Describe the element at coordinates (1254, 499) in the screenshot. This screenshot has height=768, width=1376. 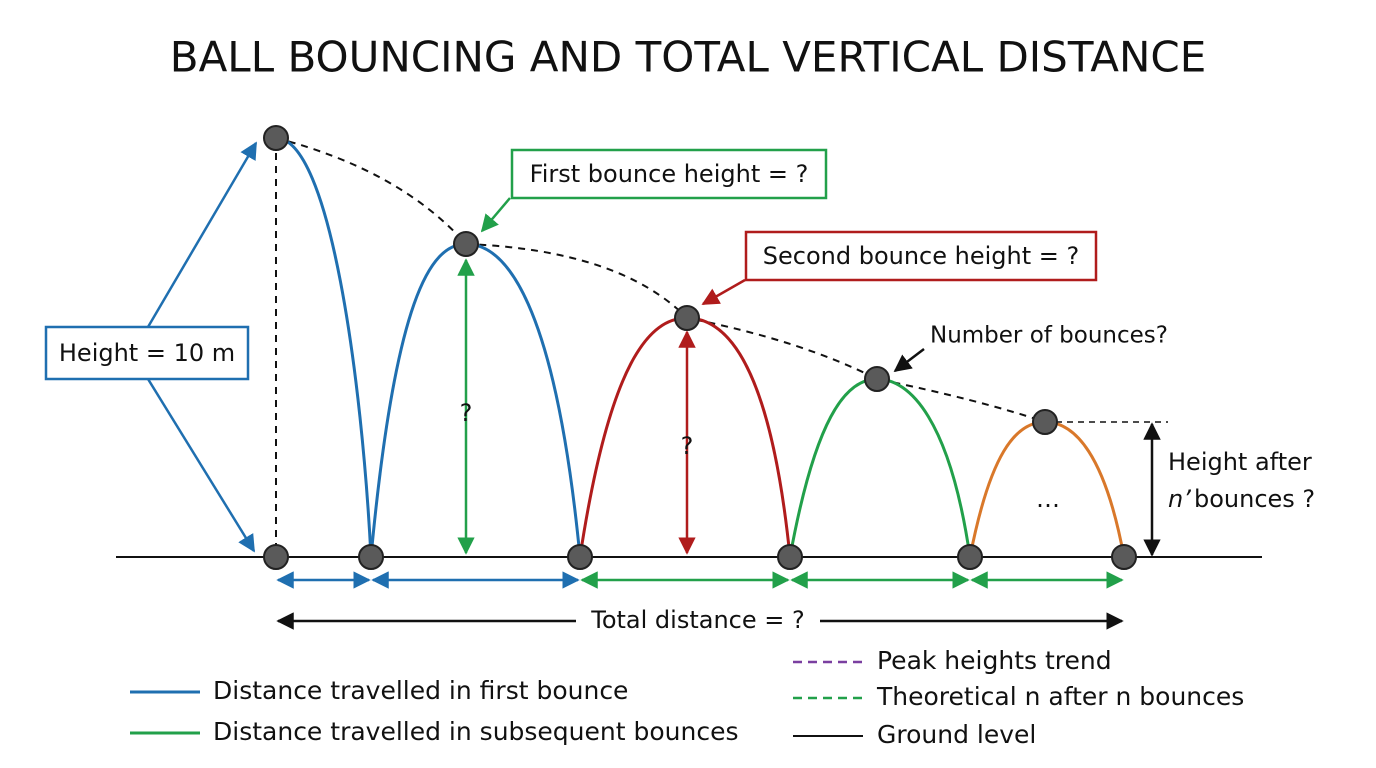
I see `height-after-label: bounces ?` at that location.